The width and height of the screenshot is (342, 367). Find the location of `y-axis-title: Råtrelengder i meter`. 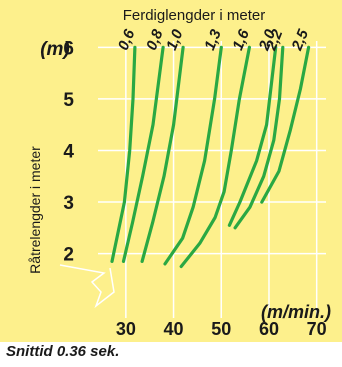

y-axis-title: Råtrelengder i meter is located at coordinates (35, 210).